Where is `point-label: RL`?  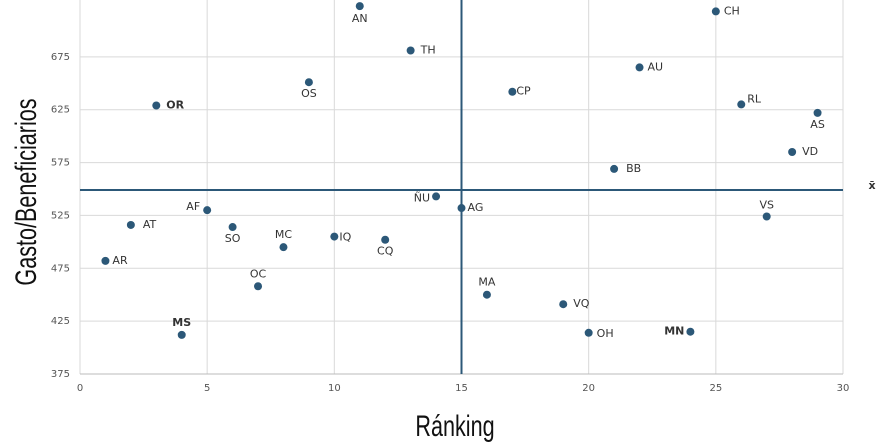 point-label: RL is located at coordinates (754, 98).